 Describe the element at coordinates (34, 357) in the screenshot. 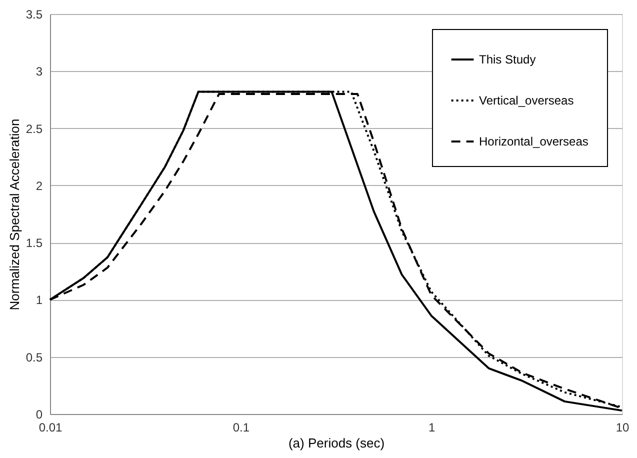

I see `y-tick-label: 0.5` at that location.